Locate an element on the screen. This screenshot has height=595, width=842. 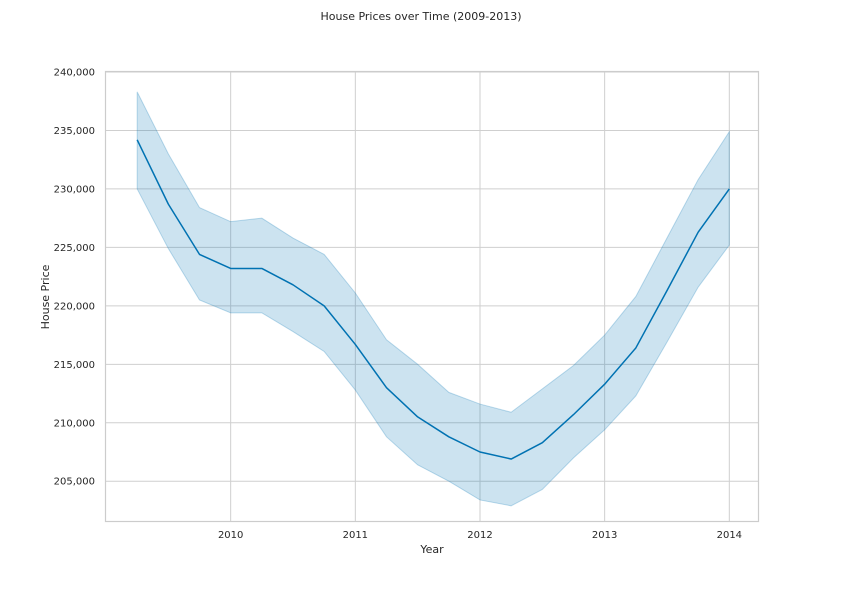
y-axis-label: House Price is located at coordinates (45, 296).